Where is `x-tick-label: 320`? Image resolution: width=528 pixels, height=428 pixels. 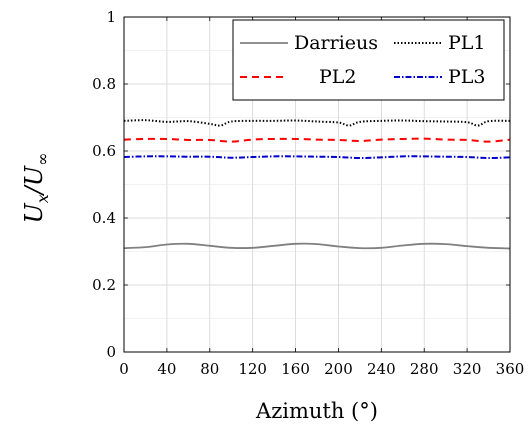
x-tick-label: 320 is located at coordinates (467, 369).